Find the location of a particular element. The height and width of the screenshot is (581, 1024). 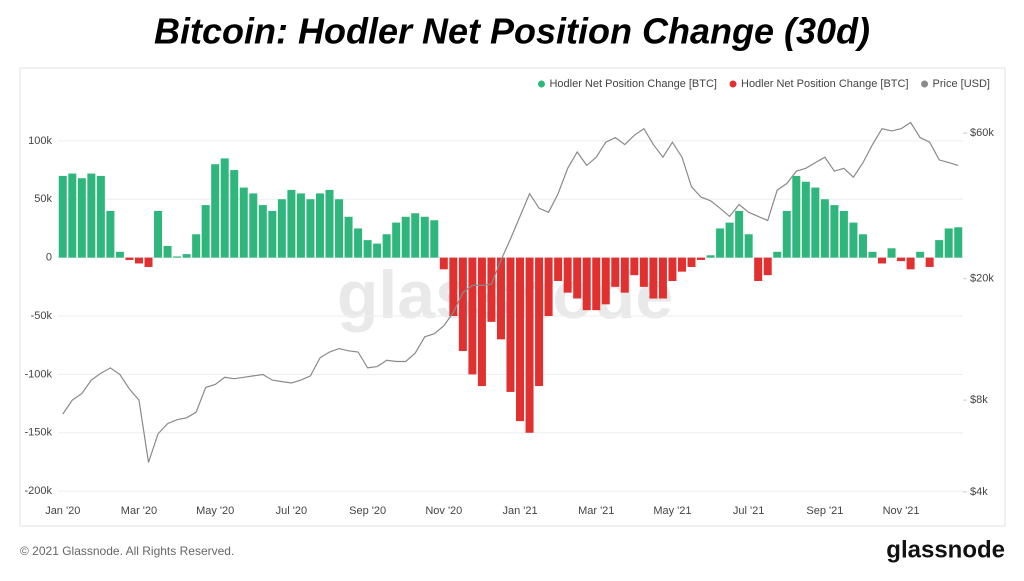

x-tick-label: Jul '21 is located at coordinates (748, 511).